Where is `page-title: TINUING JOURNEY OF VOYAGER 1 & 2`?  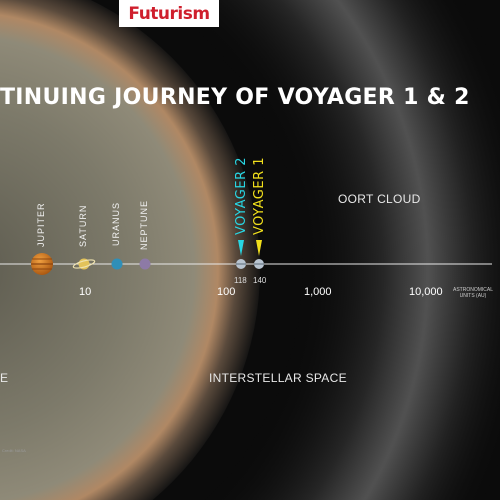
page-title: TINUING JOURNEY OF VOYAGER 1 & 2 is located at coordinates (235, 97).